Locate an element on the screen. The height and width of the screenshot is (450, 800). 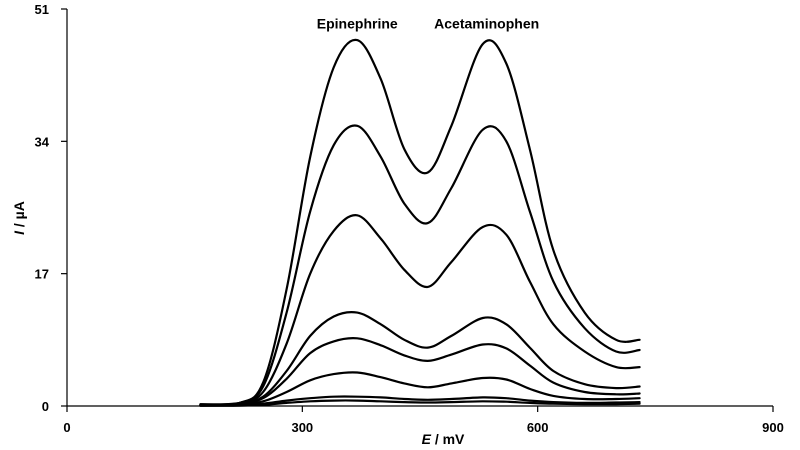
y-tick-label: 17 is located at coordinates (42, 274).